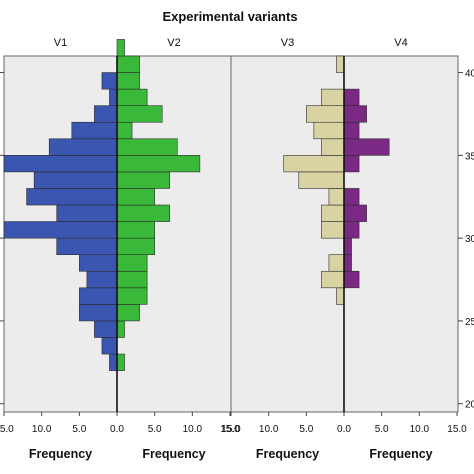  What do you see at coordinates (355, 213) in the screenshot?
I see `bar-v4-31.5` at bounding box center [355, 213].